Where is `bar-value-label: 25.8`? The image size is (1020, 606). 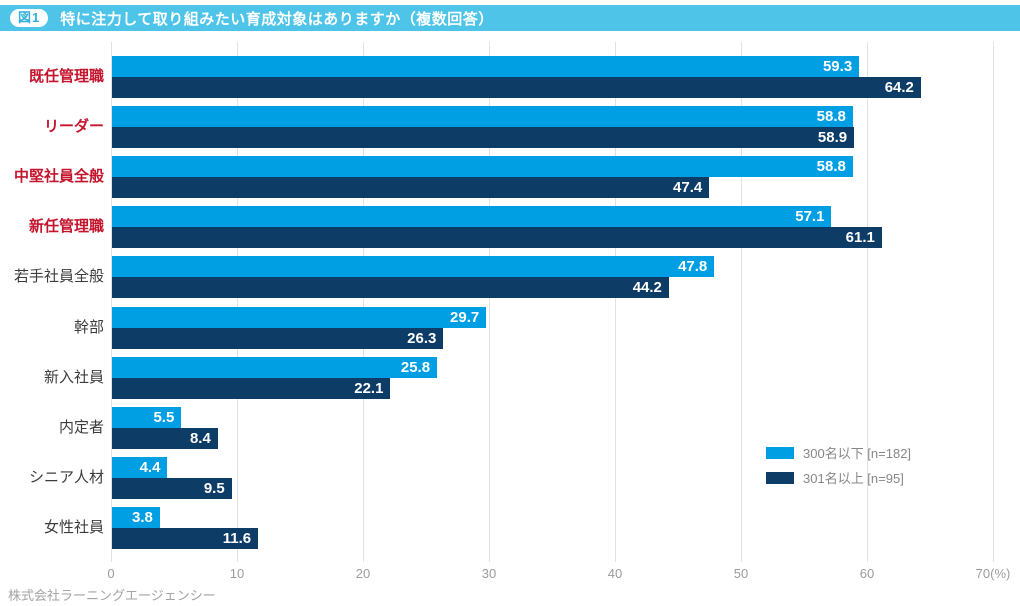
bar-value-label: 25.8 is located at coordinates (415, 367).